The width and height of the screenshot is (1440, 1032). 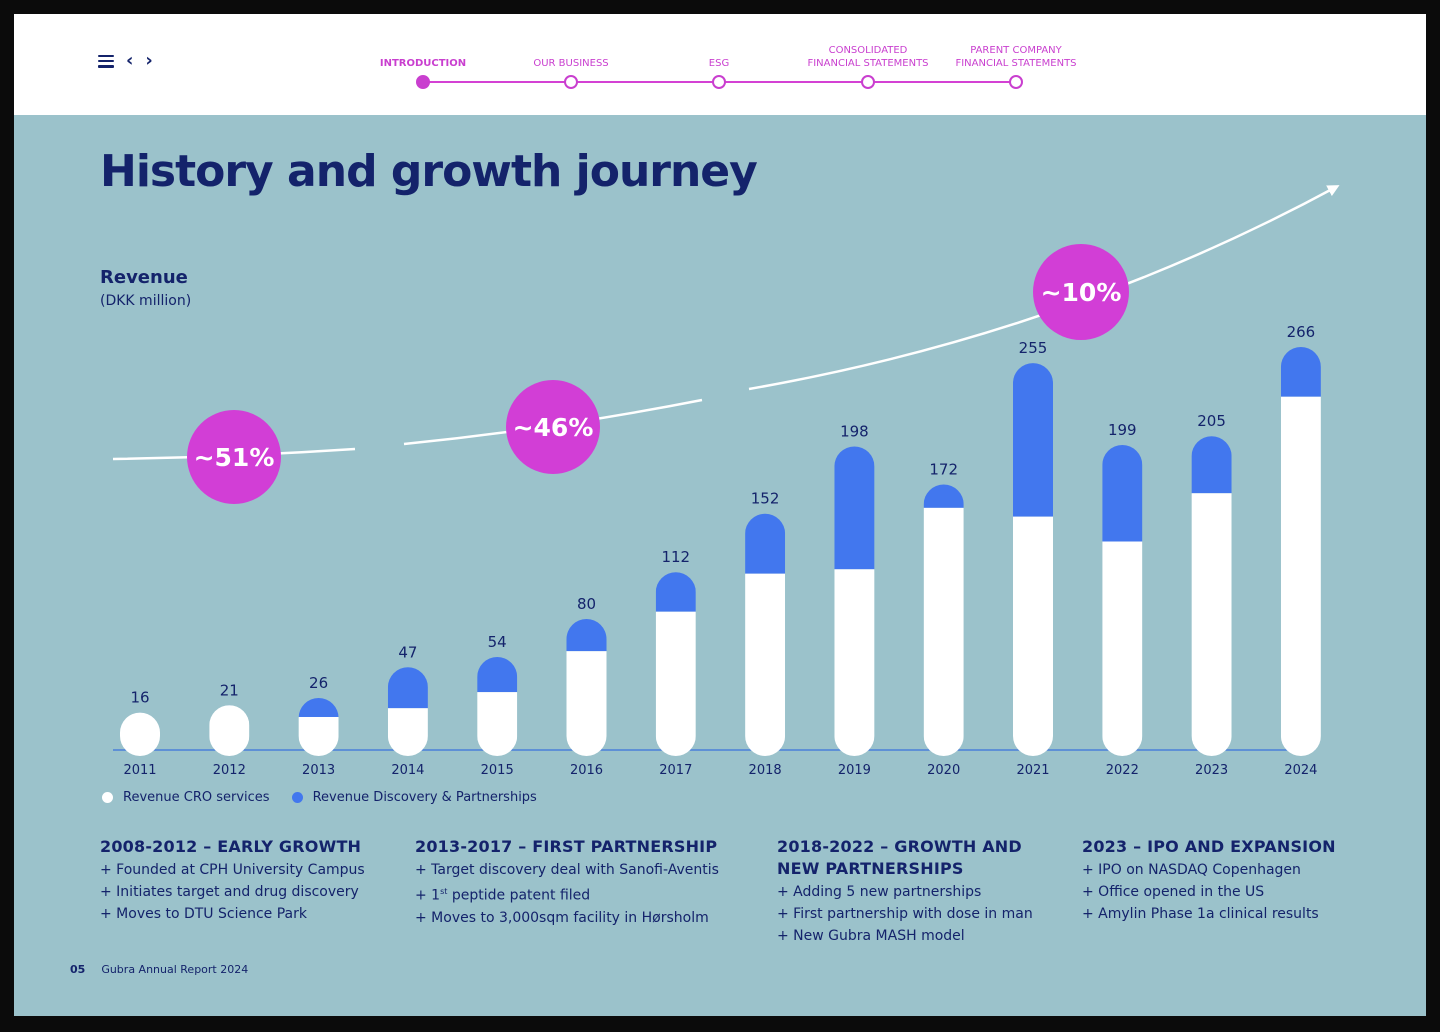 What do you see at coordinates (196, 797) in the screenshot?
I see `legend-label-cro: Revenue CRO services` at bounding box center [196, 797].